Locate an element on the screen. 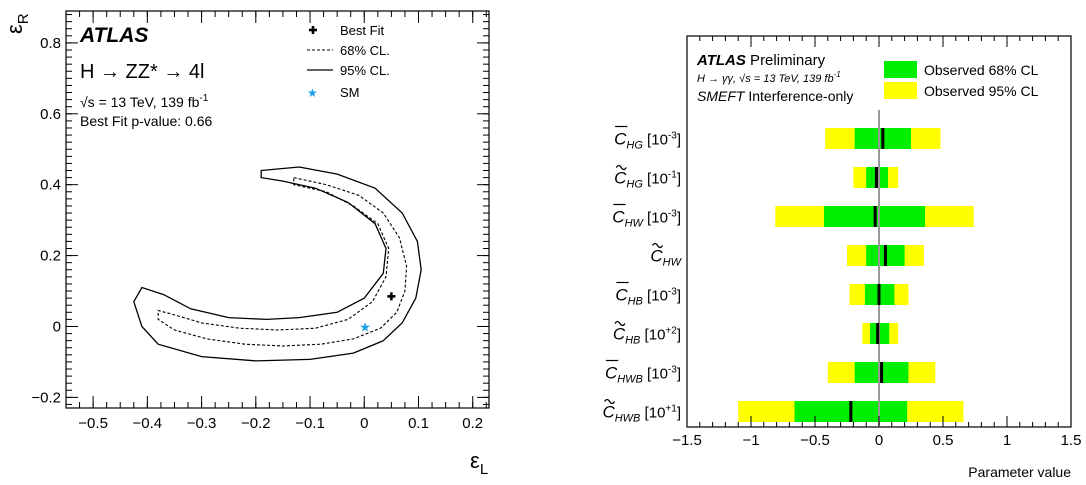 This screenshot has width=1086, height=485. x-tick-label: −1.5 is located at coordinates (687, 440).